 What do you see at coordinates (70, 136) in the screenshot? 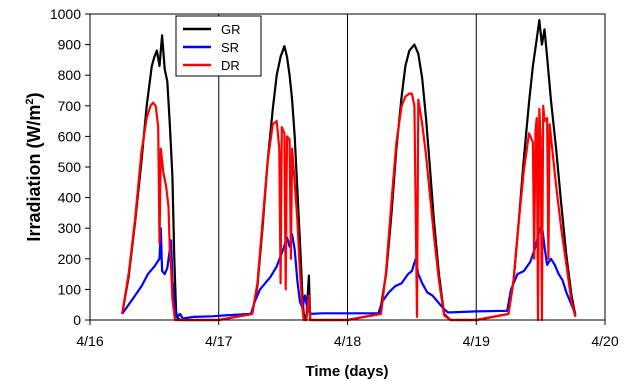
I see `y-tick-label: 600` at bounding box center [70, 136].